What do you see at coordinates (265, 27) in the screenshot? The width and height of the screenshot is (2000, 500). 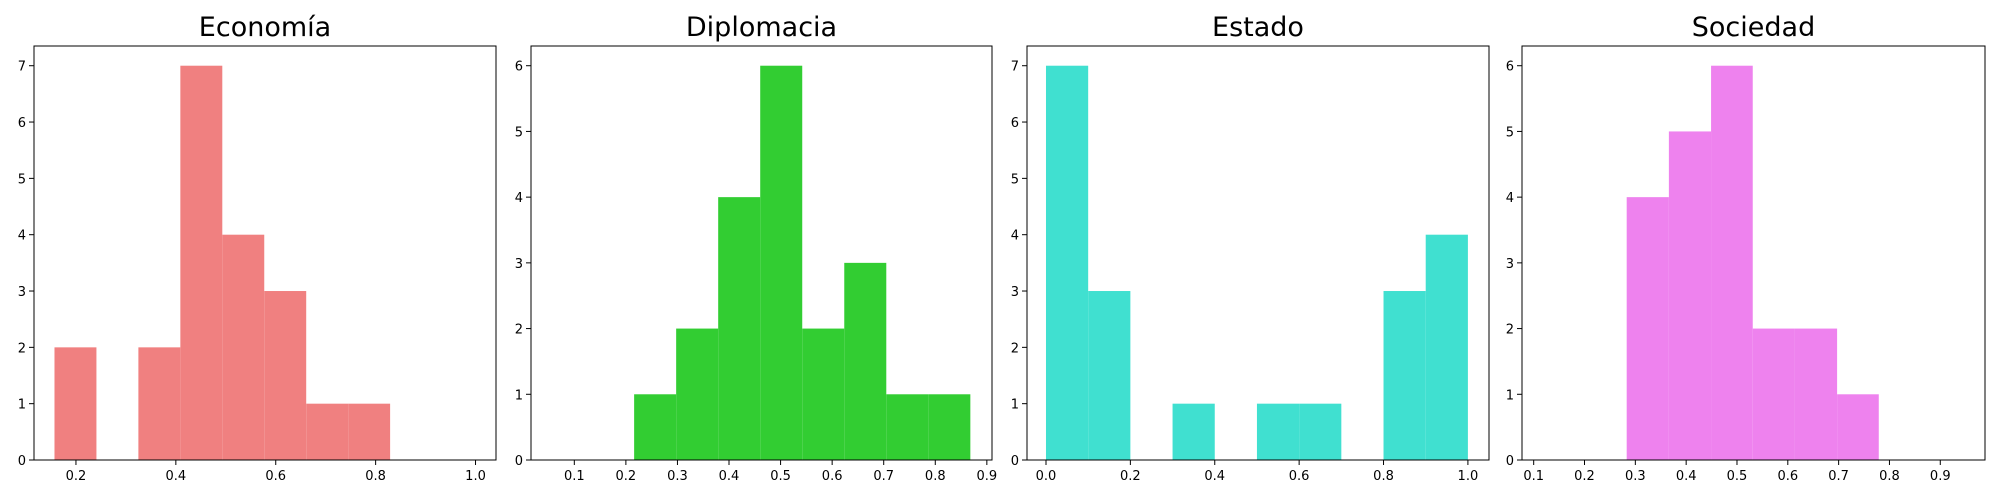 I see `chart-title: Economía` at bounding box center [265, 27].